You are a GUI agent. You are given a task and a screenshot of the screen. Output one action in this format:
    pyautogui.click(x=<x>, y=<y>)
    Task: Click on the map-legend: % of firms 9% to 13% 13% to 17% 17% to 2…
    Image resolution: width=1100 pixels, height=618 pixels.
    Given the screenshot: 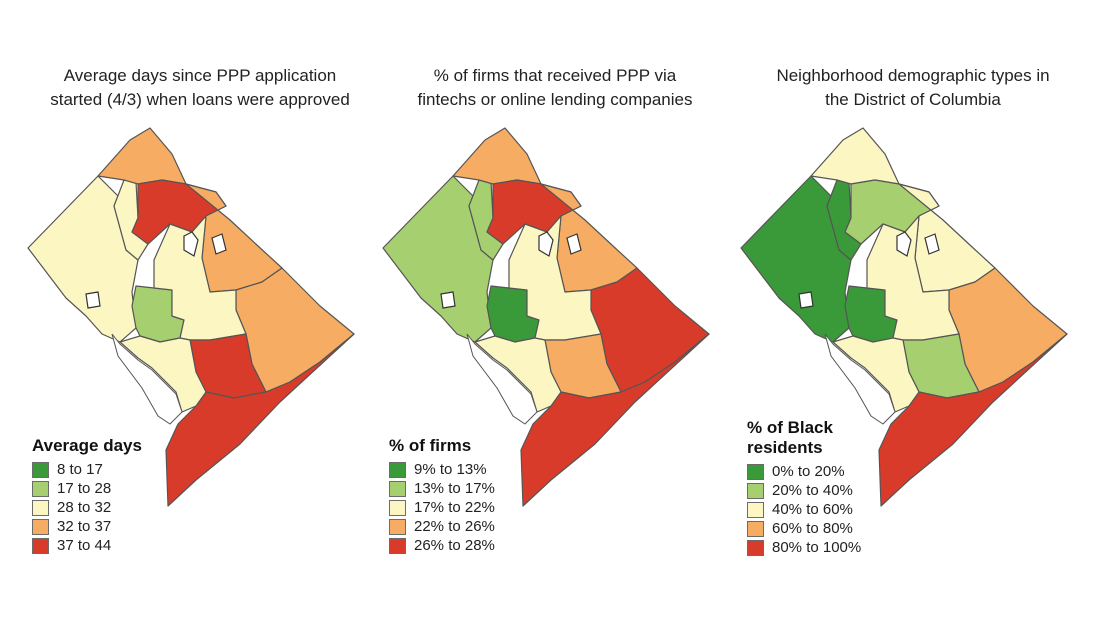 What is the action you would take?
    pyautogui.click(x=442, y=495)
    